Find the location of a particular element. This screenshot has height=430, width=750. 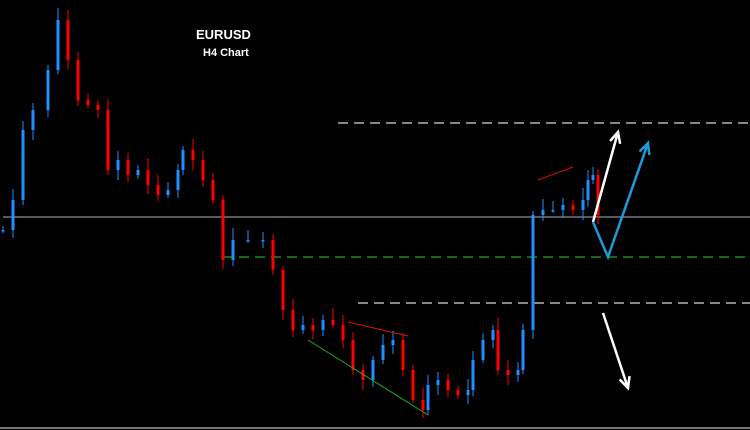

chart-subtitle: H4 Chart is located at coordinates (226, 53).